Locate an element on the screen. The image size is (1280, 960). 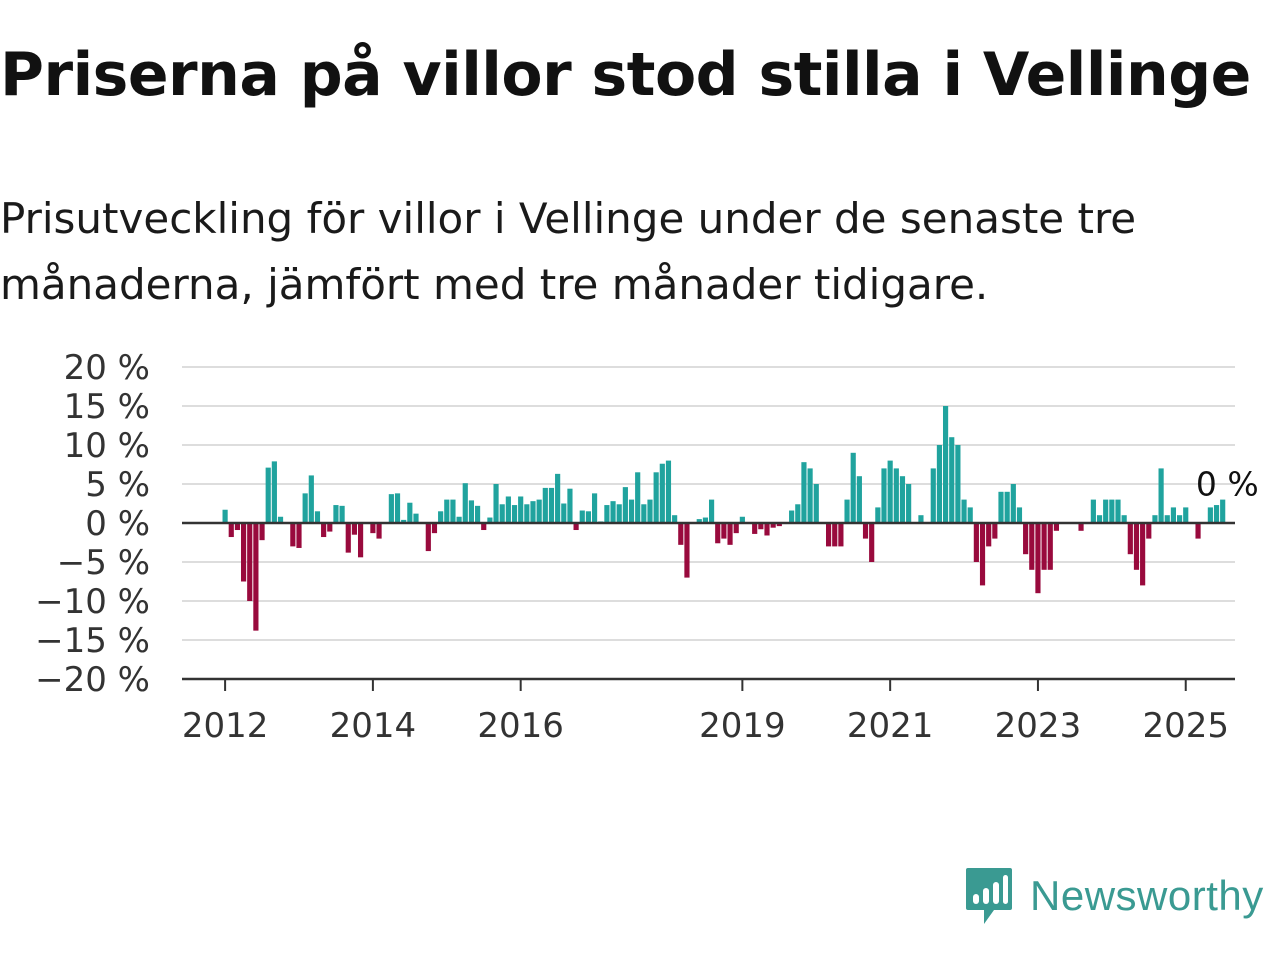
y-tick-label: 5 % is located at coordinates (117, 485).